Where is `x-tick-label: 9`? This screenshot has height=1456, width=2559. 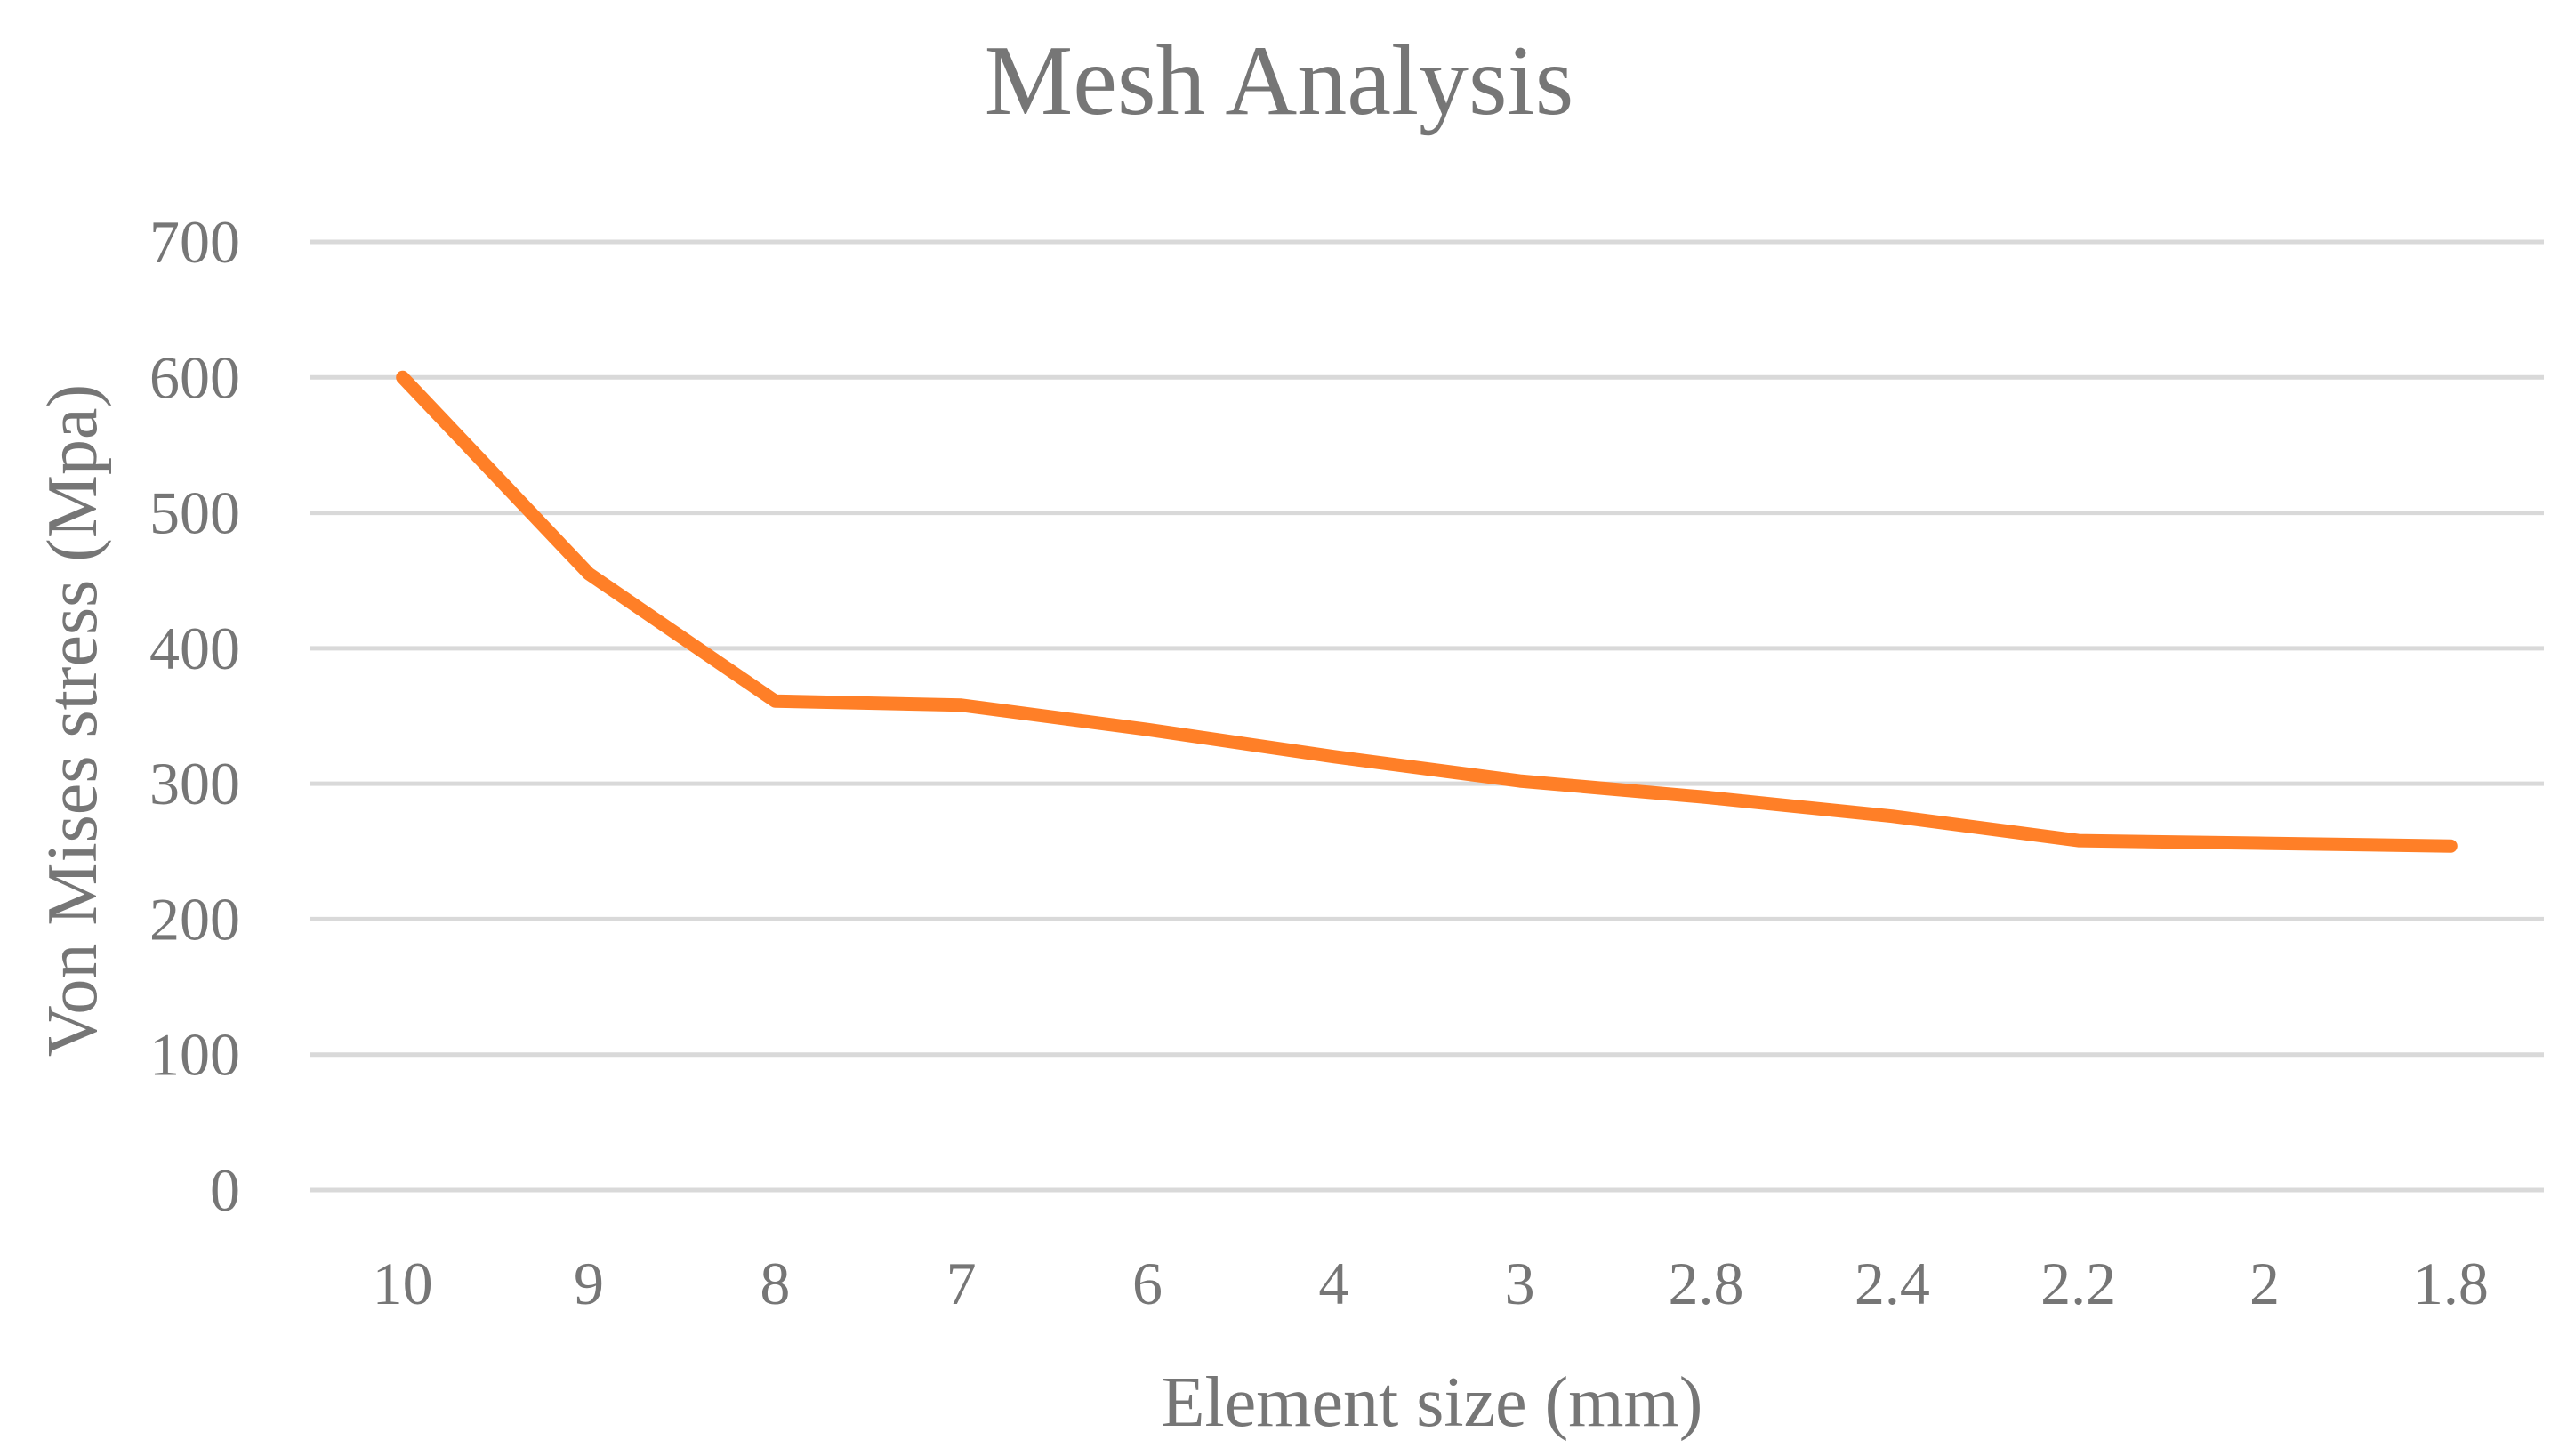
x-tick-label: 9 is located at coordinates (589, 1283).